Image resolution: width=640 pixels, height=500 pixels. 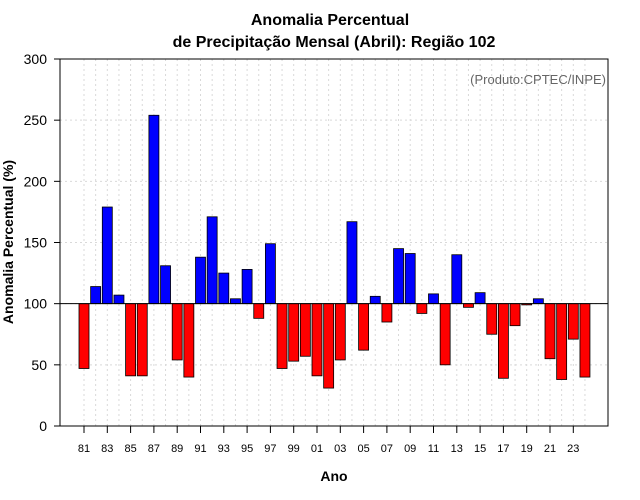 I want to click on bar-1999, so click(x=294, y=332).